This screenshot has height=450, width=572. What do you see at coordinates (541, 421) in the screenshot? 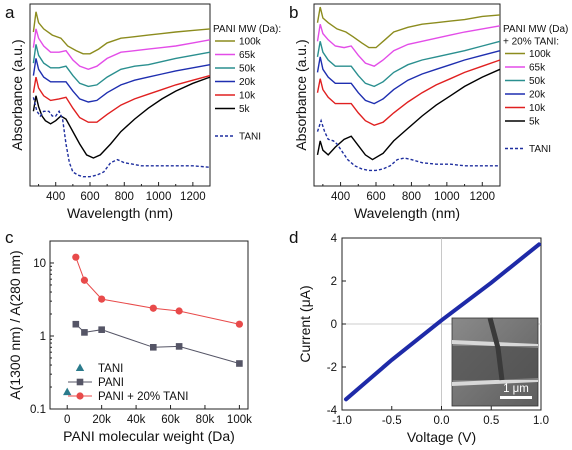
I see `x-tick-label: 1.0` at bounding box center [541, 421].